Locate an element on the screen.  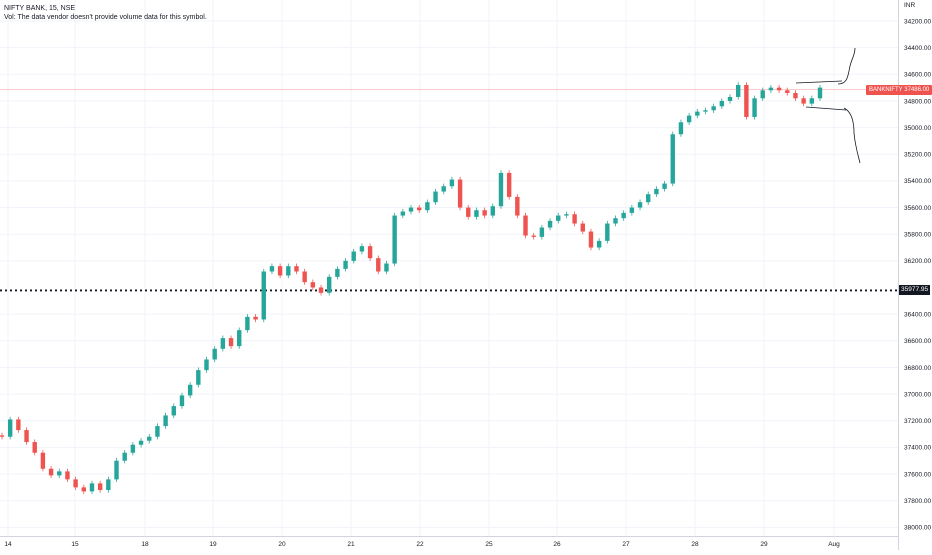
time-axis is located at coordinates (449, 543).